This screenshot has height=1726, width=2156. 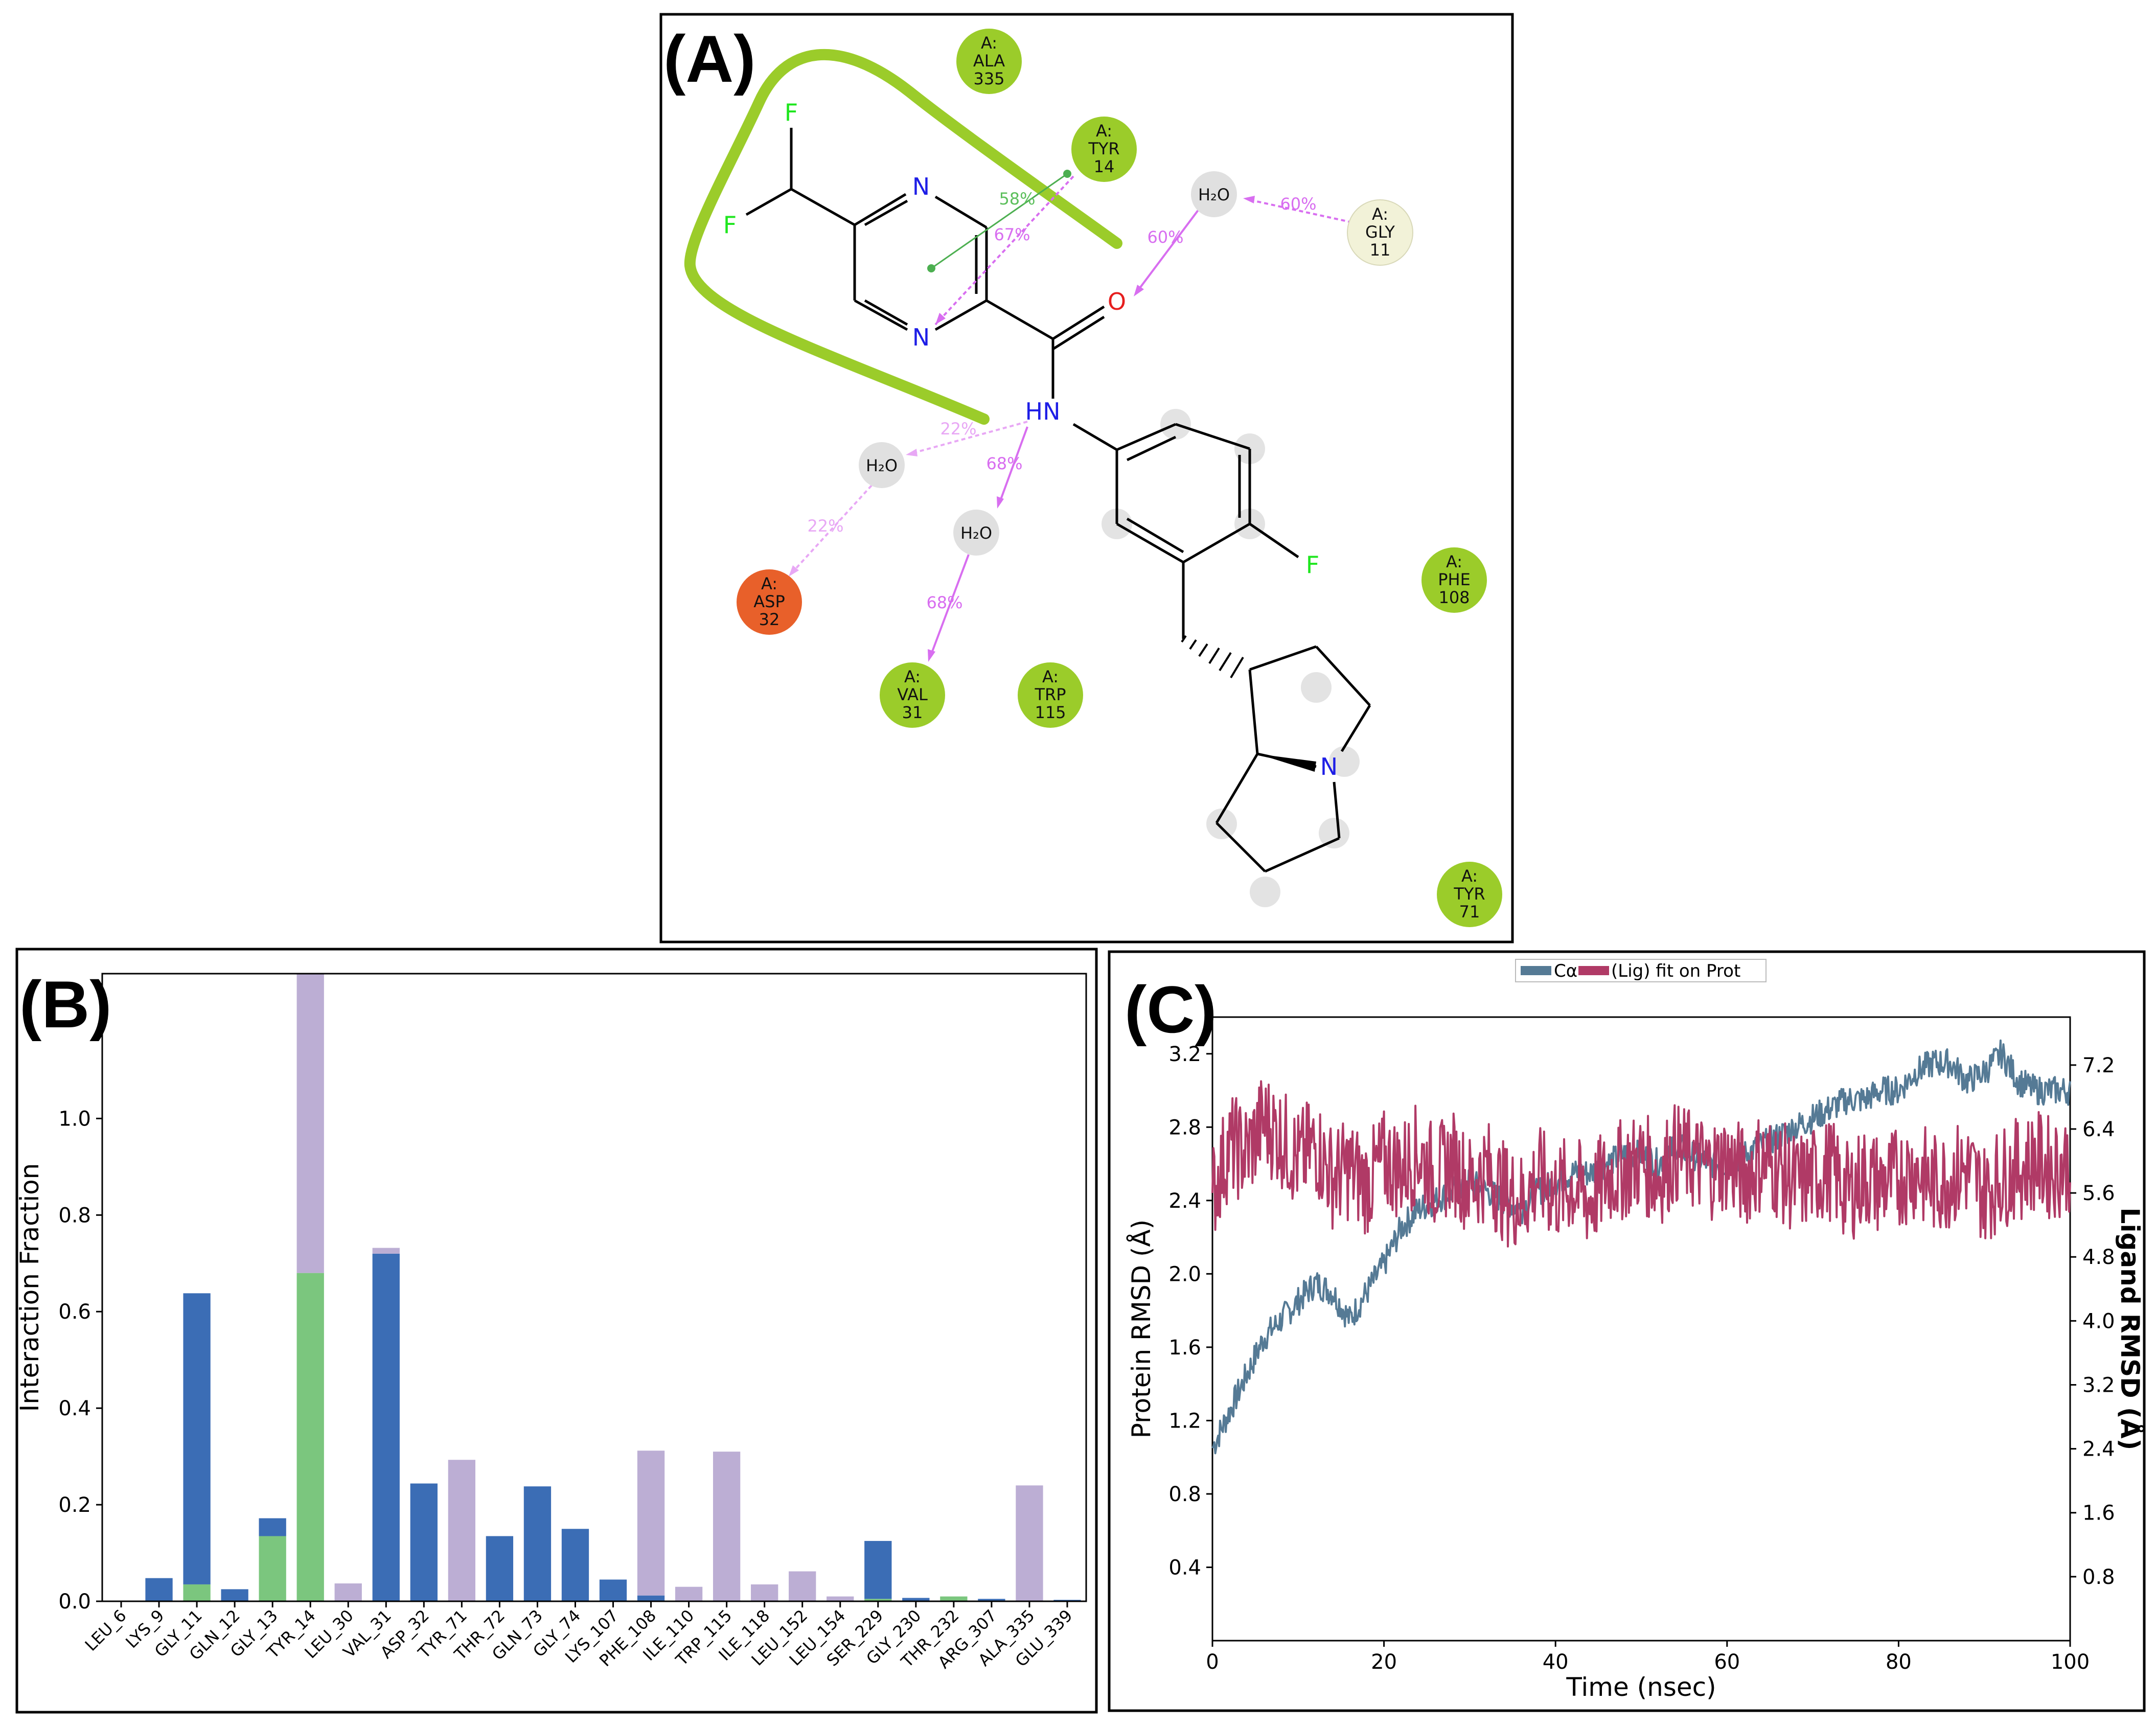 I want to click on interaction-lines, so click(x=1070, y=416).